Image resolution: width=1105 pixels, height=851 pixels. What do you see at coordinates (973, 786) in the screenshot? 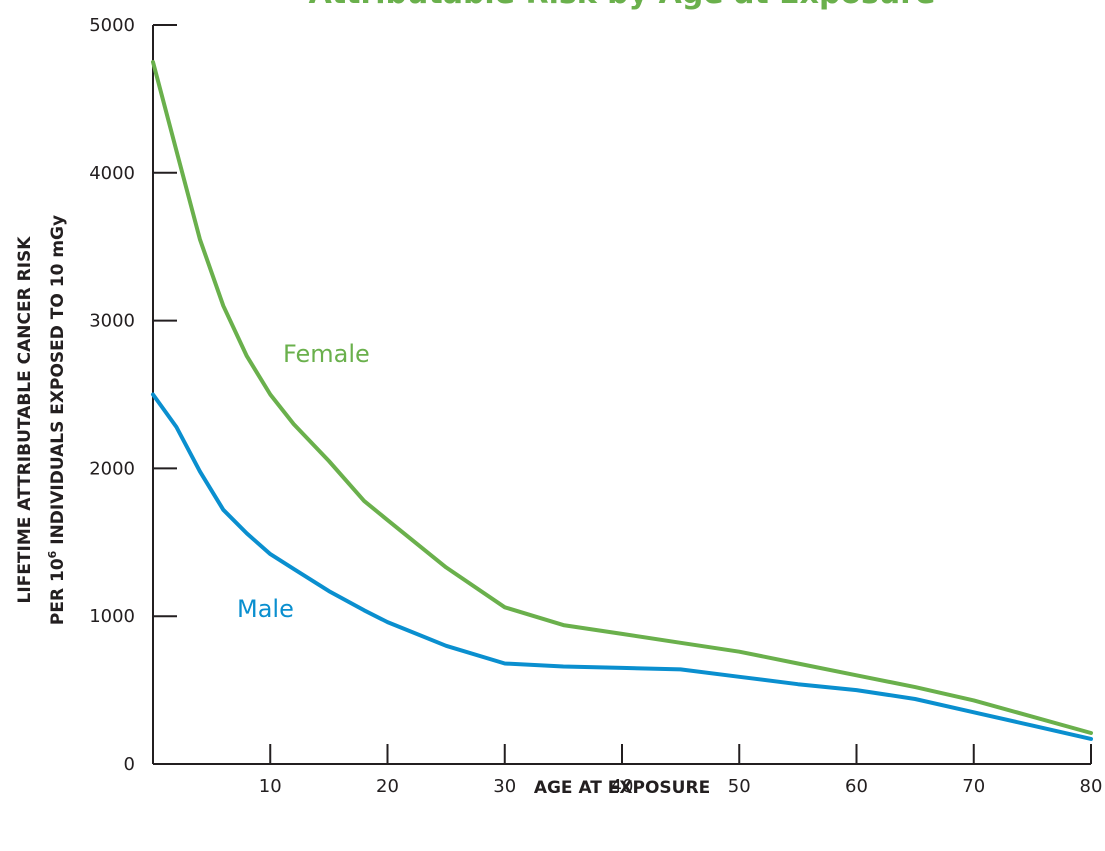
I see `x-tick-label: 70` at bounding box center [973, 786].